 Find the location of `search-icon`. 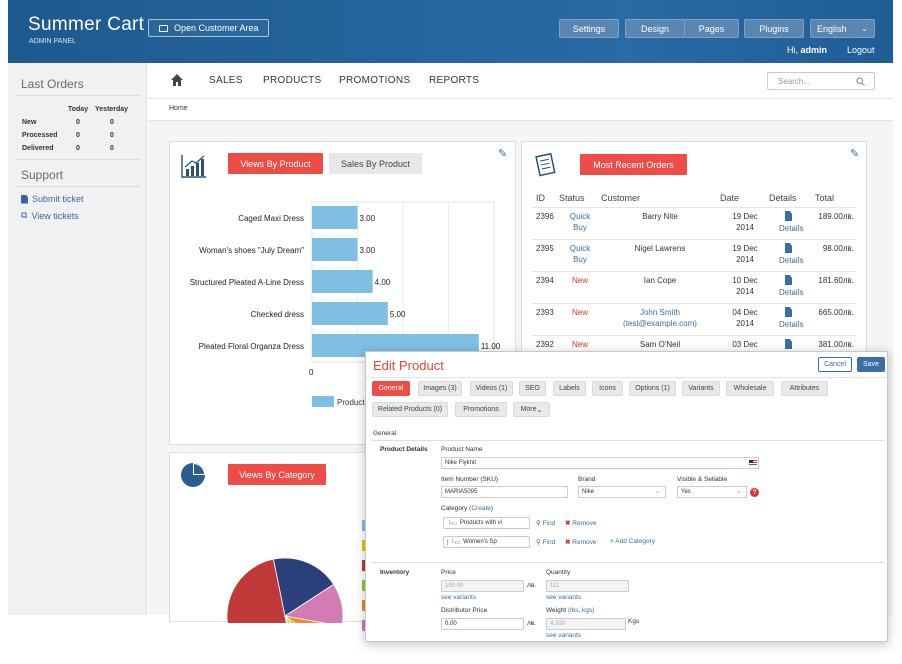

search-icon is located at coordinates (860, 81).